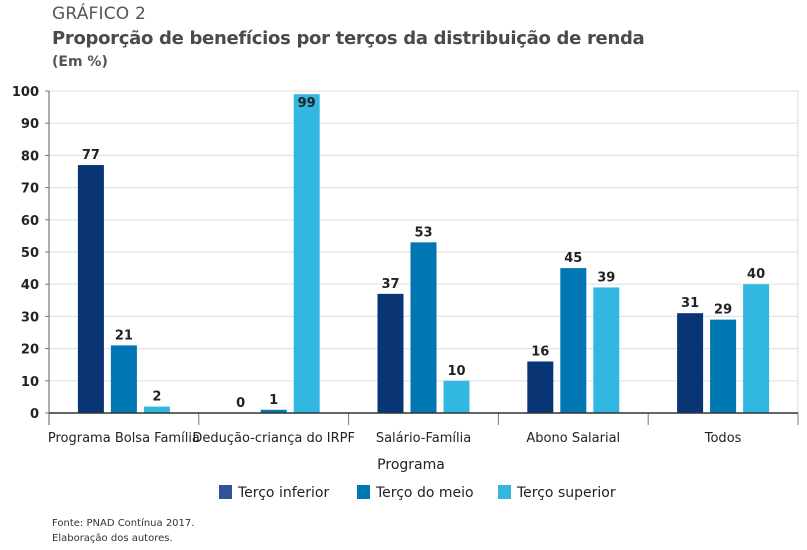  Describe the element at coordinates (723, 438) in the screenshot. I see `x-category-label: Todos` at that location.